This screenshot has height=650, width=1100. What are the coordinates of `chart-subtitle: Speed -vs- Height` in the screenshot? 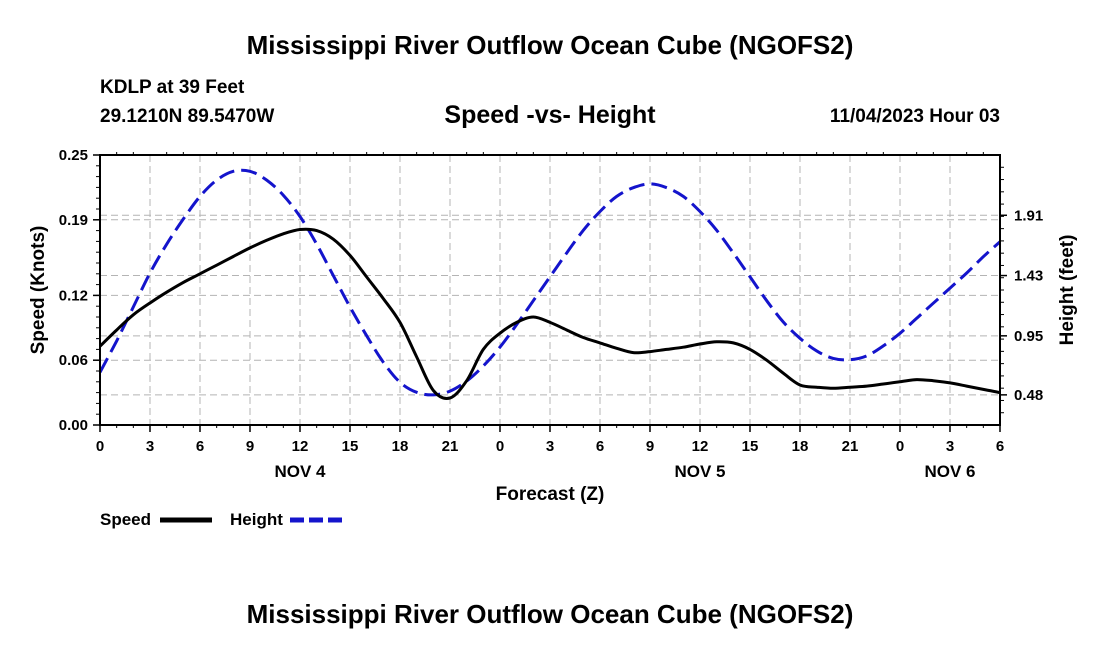 It's located at (550, 115).